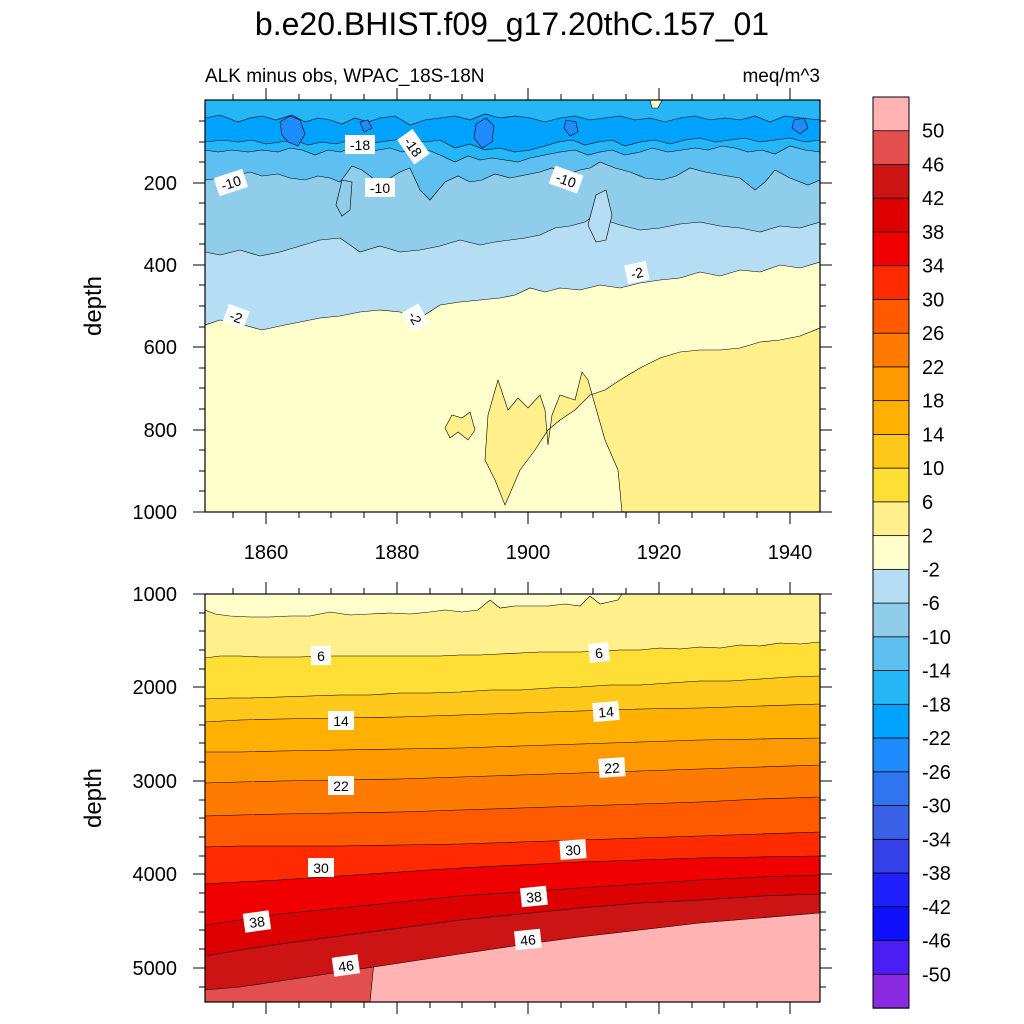 The image size is (1024, 1024). Describe the element at coordinates (93, 798) in the screenshot. I see `lower-y-axis-title: depth` at that location.